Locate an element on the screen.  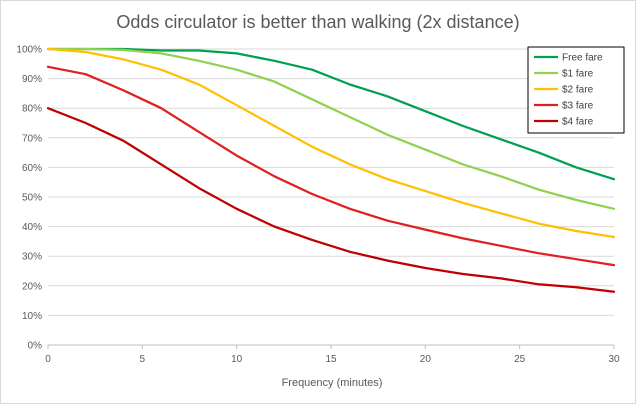
x-axis-ticks: 0 5 10 15 20 25 30 is located at coordinates (332, 355).